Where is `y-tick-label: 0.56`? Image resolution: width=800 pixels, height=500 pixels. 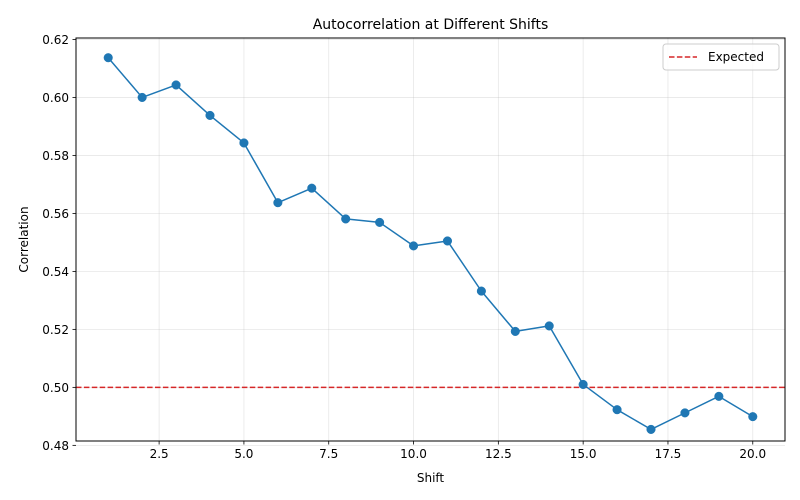
y-tick-label: 0.56 is located at coordinates (55, 214).